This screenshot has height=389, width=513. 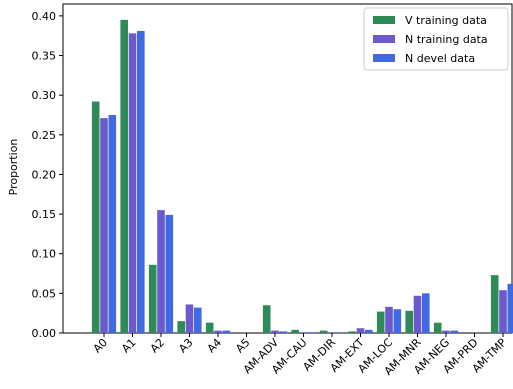 I want to click on y-axis: 0.00 0.05 0.10 0.15 0.20 0.25 0.30 0.35 0.40, so click(x=47, y=175).